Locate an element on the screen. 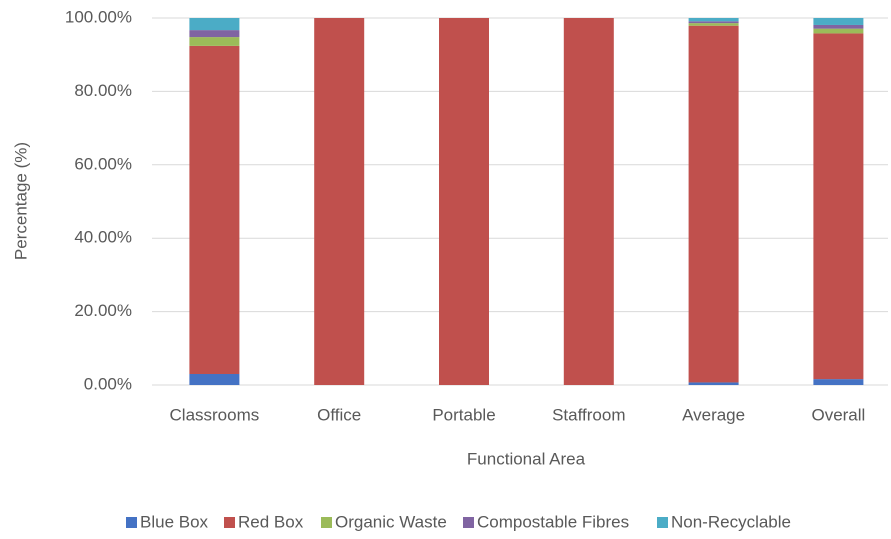  x-tick-label: Portable is located at coordinates (463, 414).